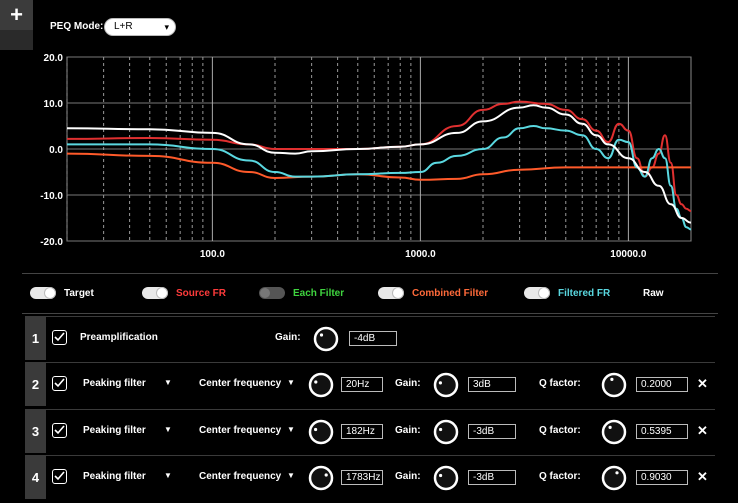 This screenshot has height=503, width=738. I want to click on chevron-down-icon: ▾, so click(166, 27).